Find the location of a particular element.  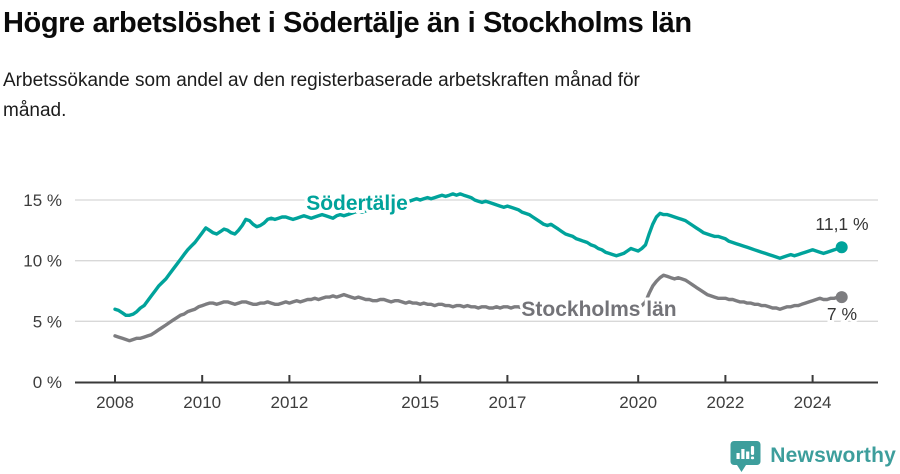

series-end-dot-sodertalje is located at coordinates (841, 247).